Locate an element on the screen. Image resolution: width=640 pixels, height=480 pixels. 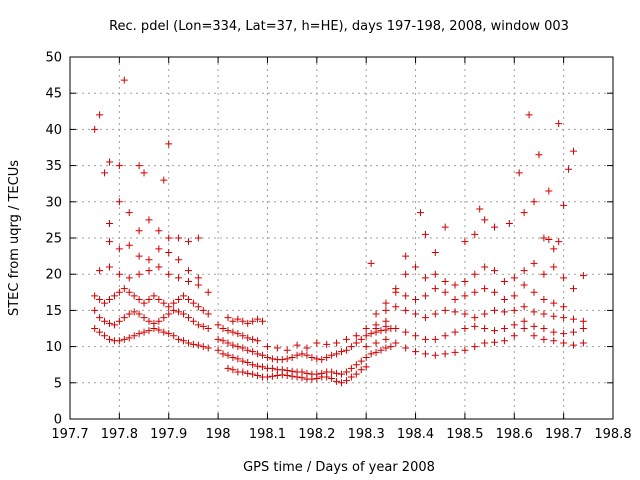
x-tick-label: 198 is located at coordinates (218, 434).